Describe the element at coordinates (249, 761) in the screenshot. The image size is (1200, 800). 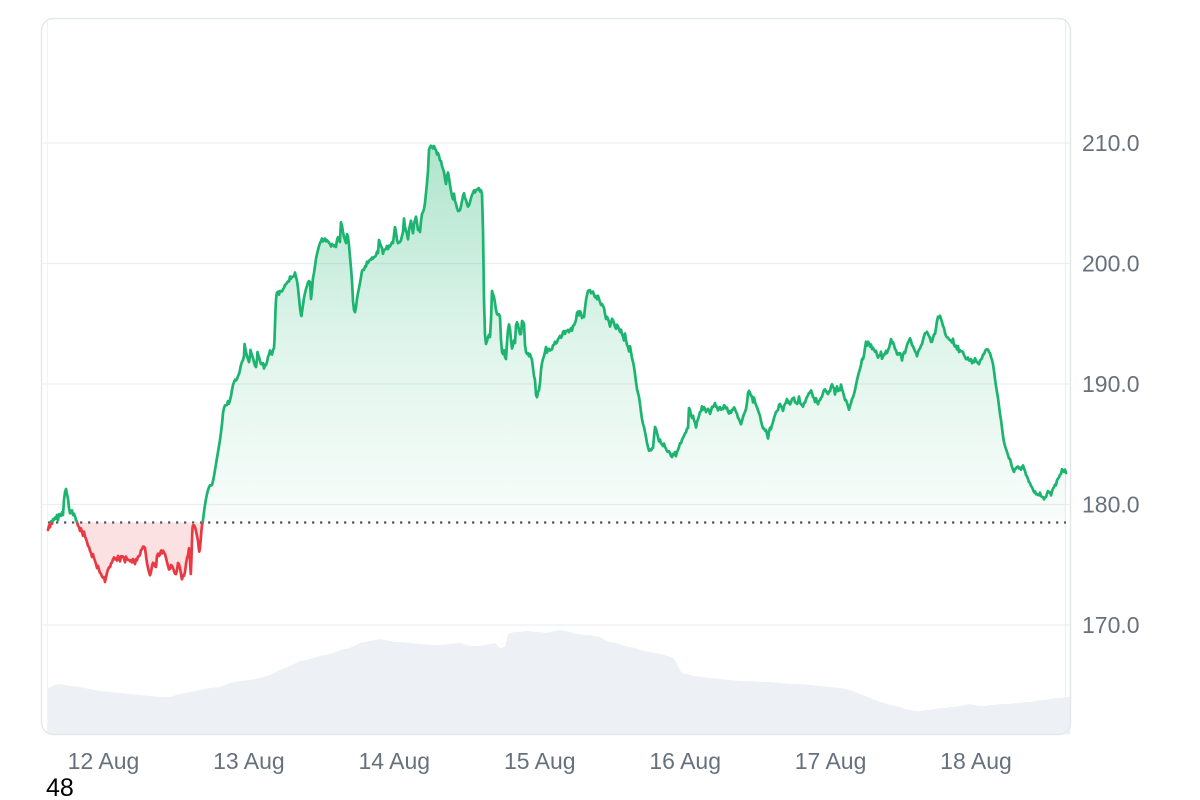
I see `svg-text: 13 Aug` at that location.